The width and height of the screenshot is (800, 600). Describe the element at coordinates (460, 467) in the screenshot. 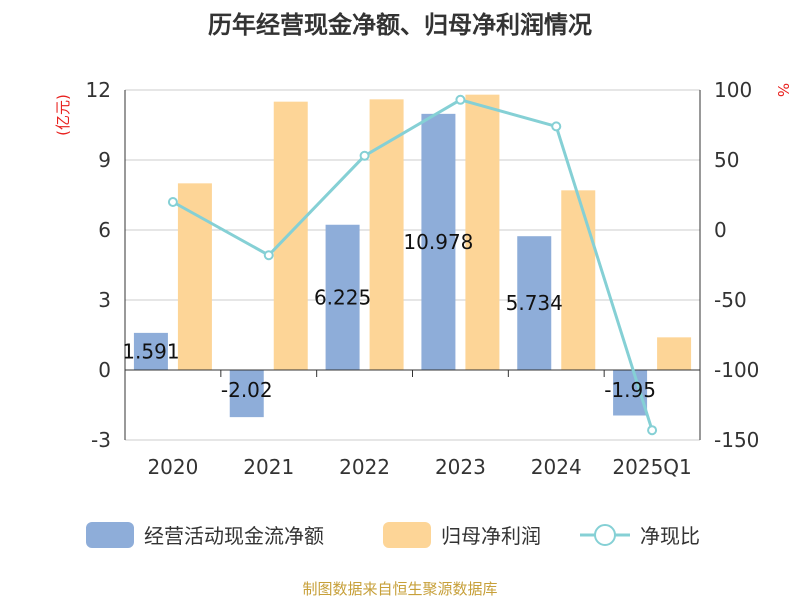

I see `x-tick-label: 2023` at that location.